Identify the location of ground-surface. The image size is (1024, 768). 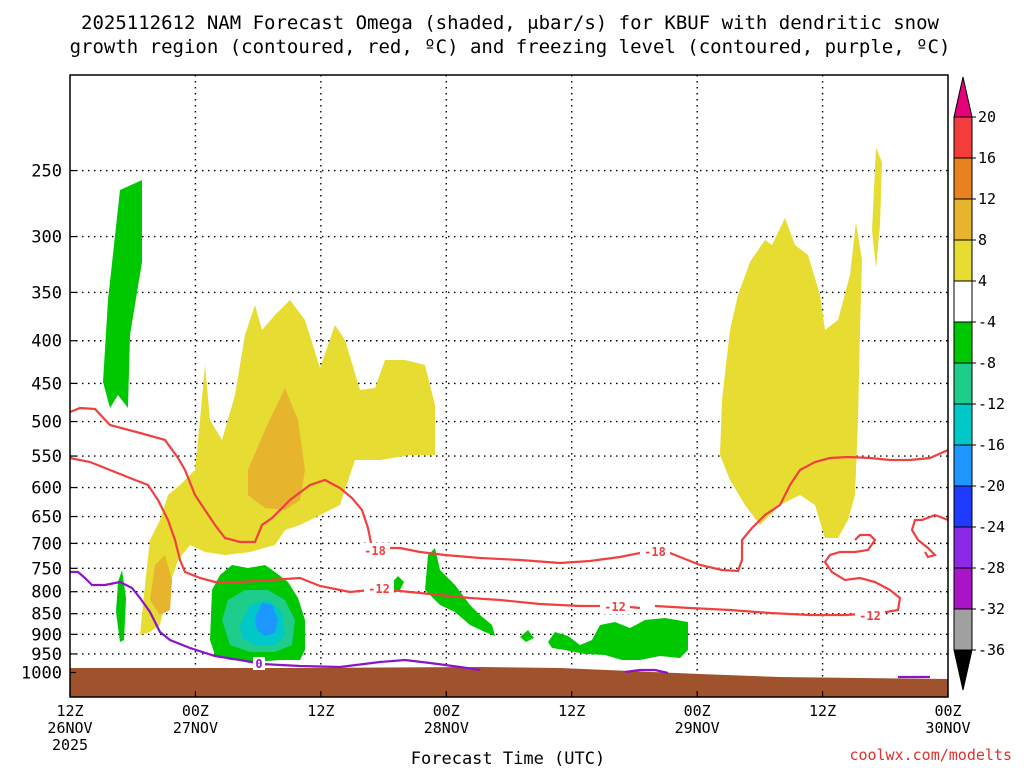
(509, 682).